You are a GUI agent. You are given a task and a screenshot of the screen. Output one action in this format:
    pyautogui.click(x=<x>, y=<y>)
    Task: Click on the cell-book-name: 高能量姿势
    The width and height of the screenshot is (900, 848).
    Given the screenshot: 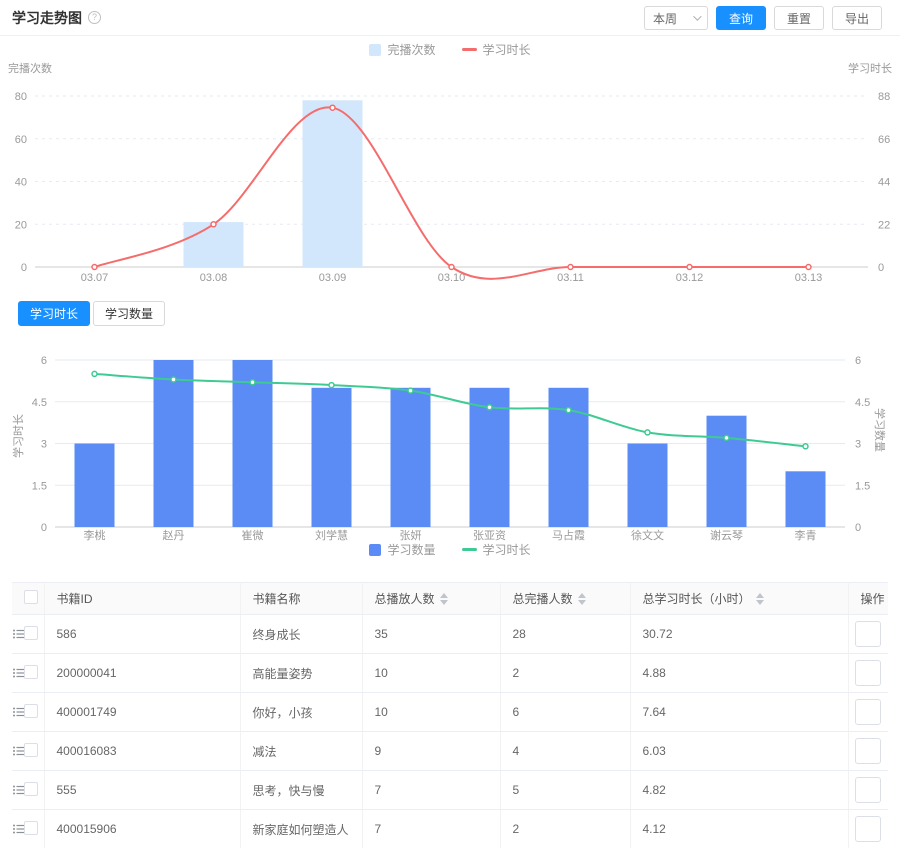 What is the action you would take?
    pyautogui.click(x=301, y=673)
    